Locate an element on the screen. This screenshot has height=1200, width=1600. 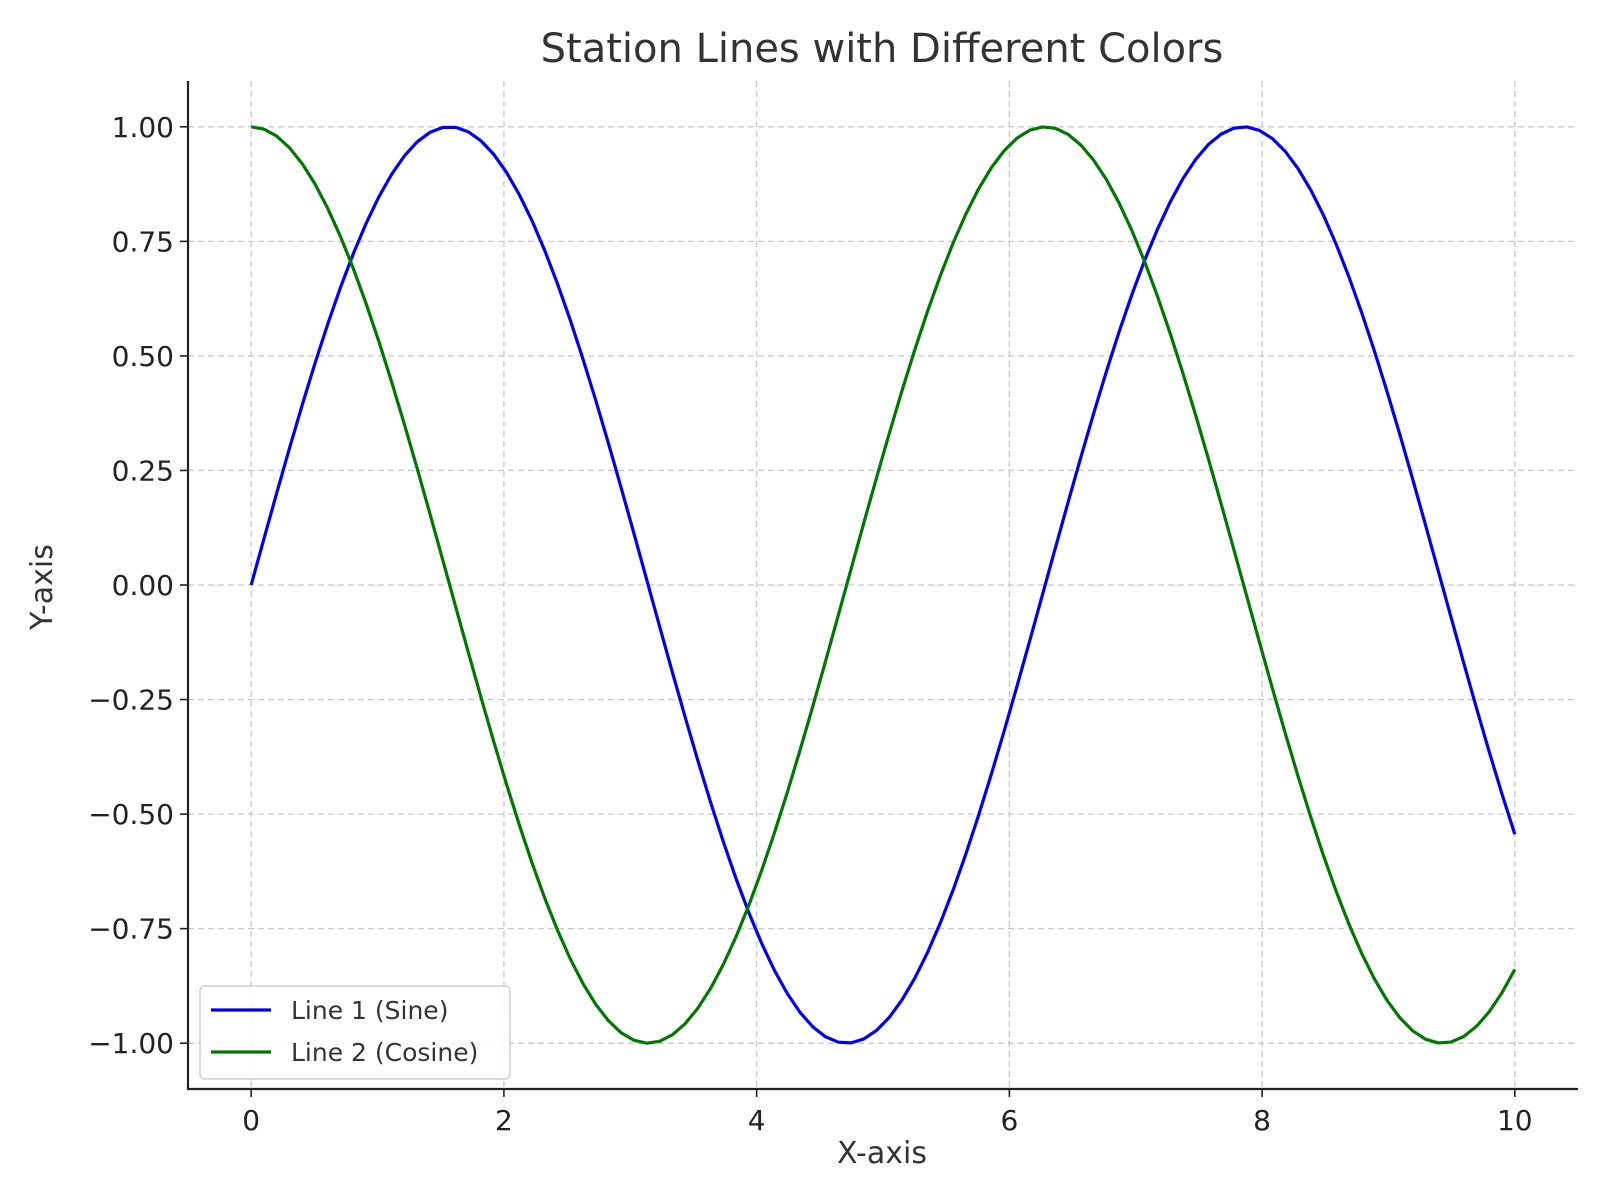
legend: Line 1 (Sine) Line 2 (Cosine) is located at coordinates (355, 1032).